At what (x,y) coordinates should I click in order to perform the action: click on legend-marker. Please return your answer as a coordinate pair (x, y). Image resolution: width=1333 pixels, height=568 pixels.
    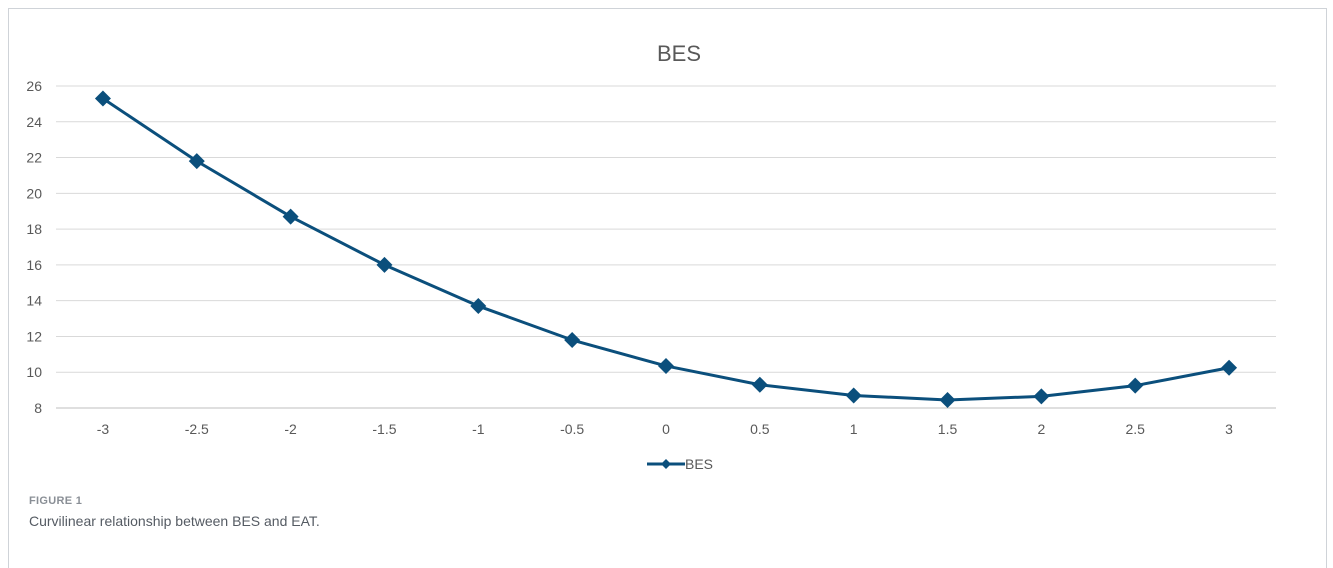
    Looking at the image, I should click on (666, 464).